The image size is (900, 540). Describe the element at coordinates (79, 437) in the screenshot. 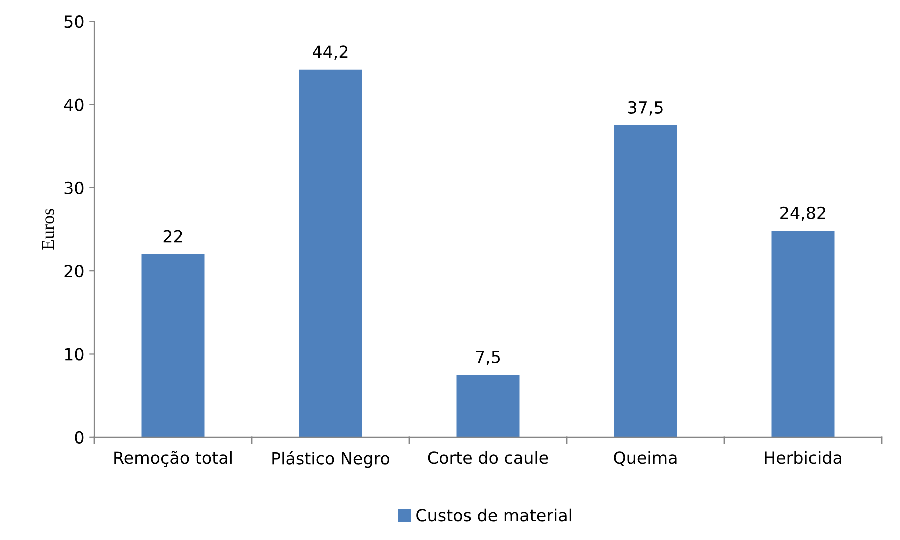

I see `y-tick-label: 0` at that location.